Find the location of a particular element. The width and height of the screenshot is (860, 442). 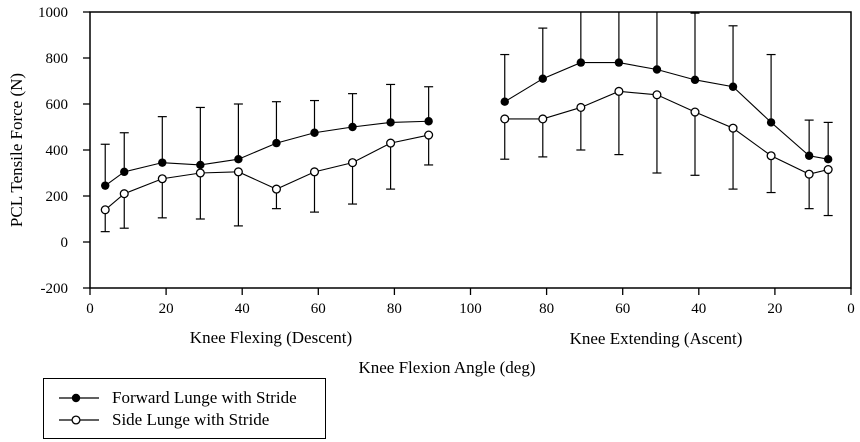

y-tick-label: 200 is located at coordinates (57, 197).